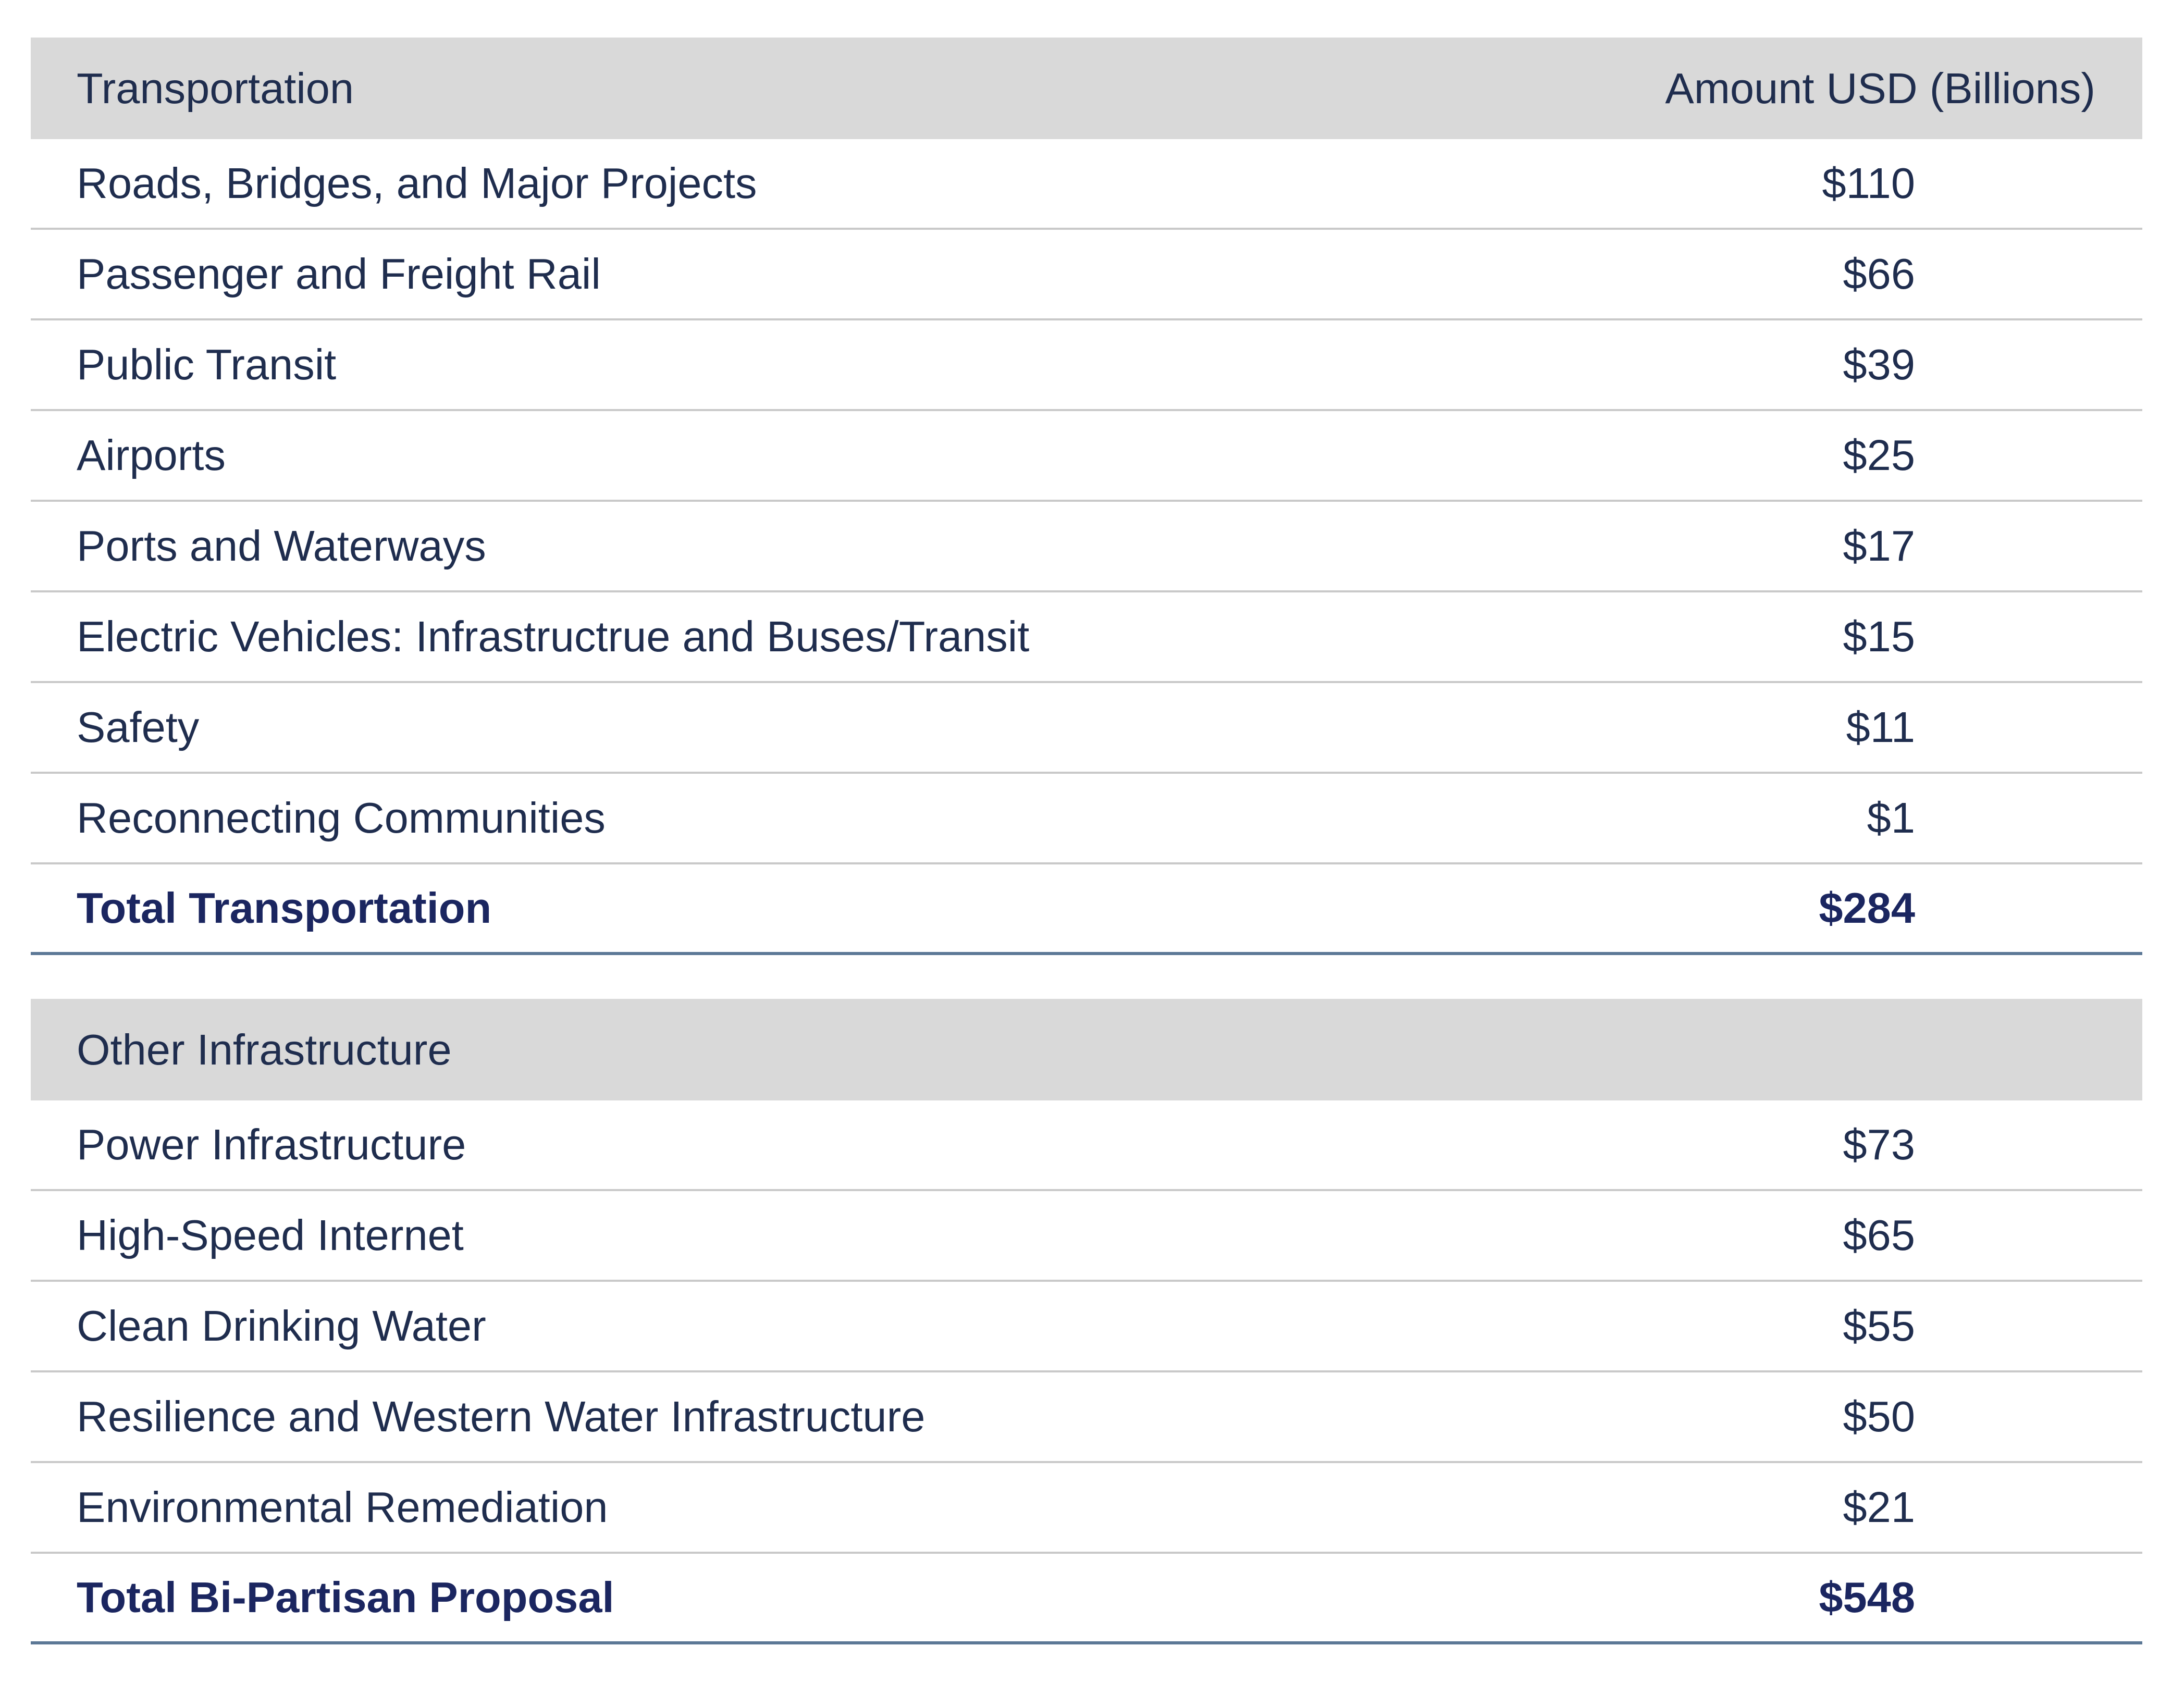 Image resolution: width=2172 pixels, height=1708 pixels. Describe the element at coordinates (1879, 1235) in the screenshot. I see `row-value: $65` at that location.